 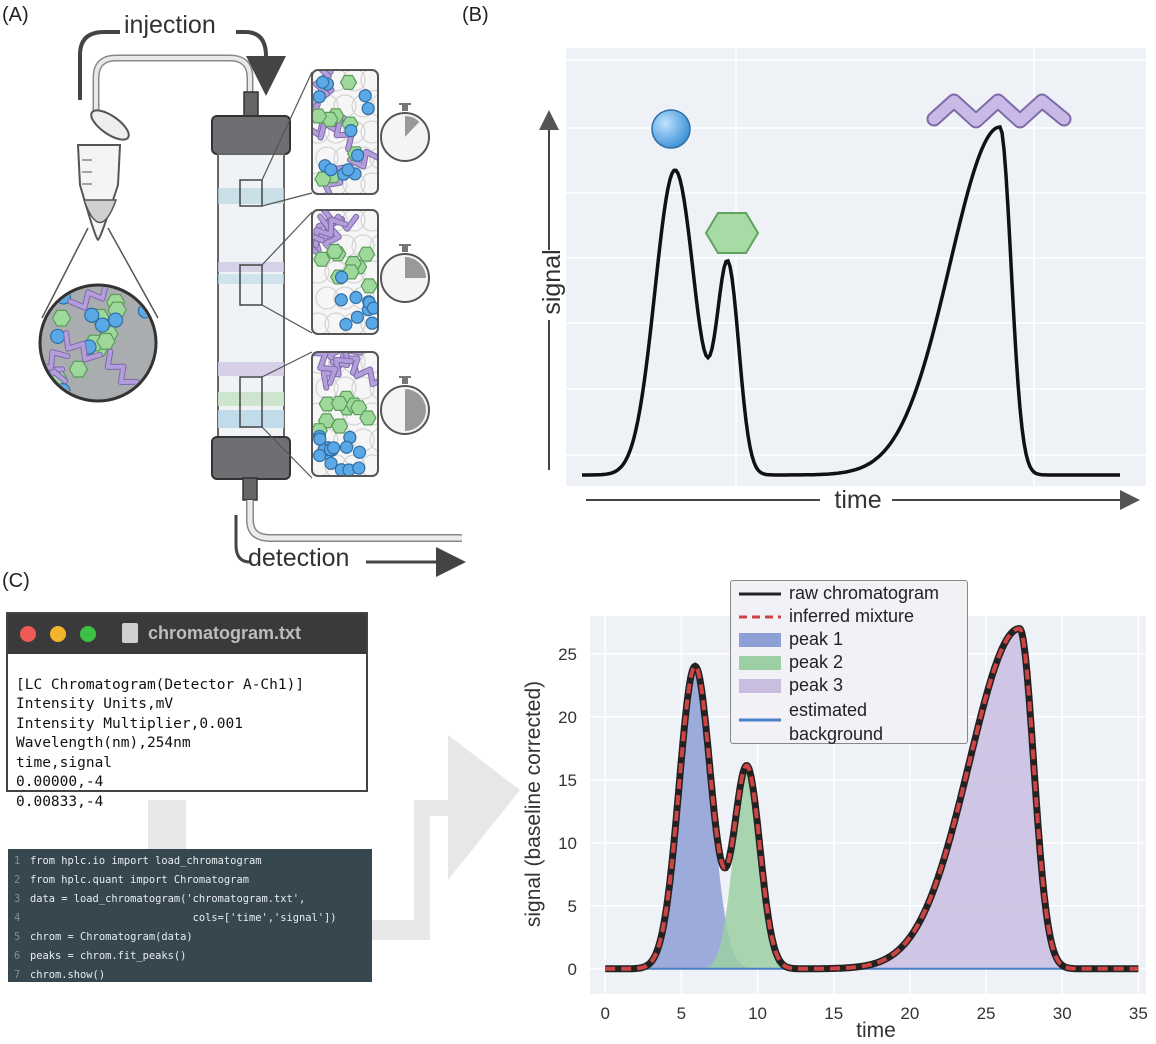 What do you see at coordinates (760, 663) in the screenshot?
I see `legend-peak2-swatch` at bounding box center [760, 663].